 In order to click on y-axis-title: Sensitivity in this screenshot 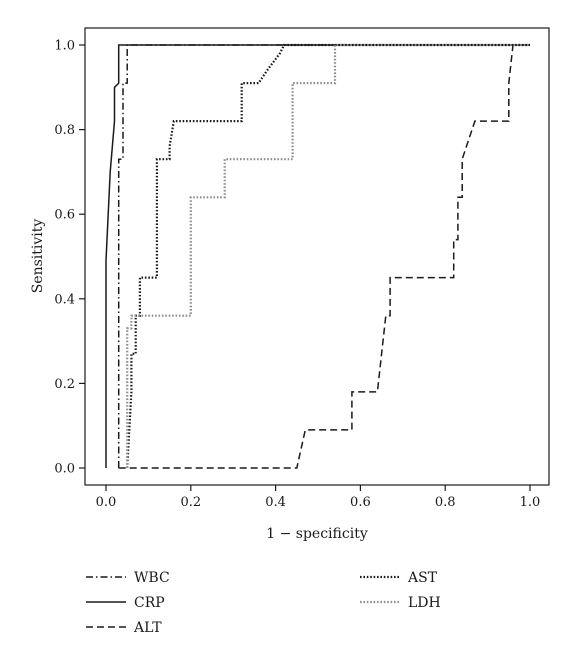, I will do `click(38, 256)`.